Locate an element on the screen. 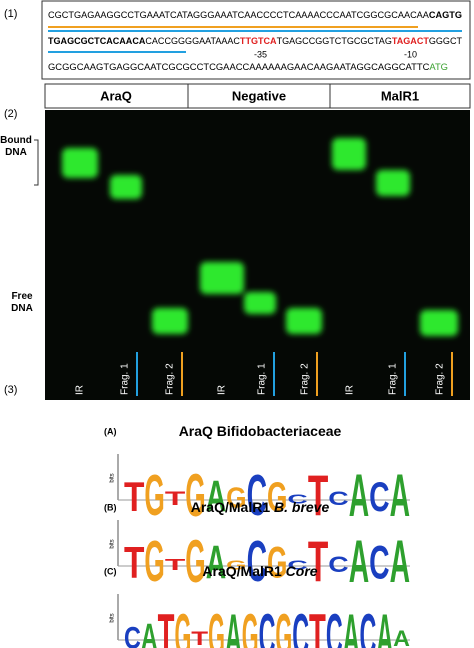  logo-title-part: B. breve is located at coordinates (299, 507).